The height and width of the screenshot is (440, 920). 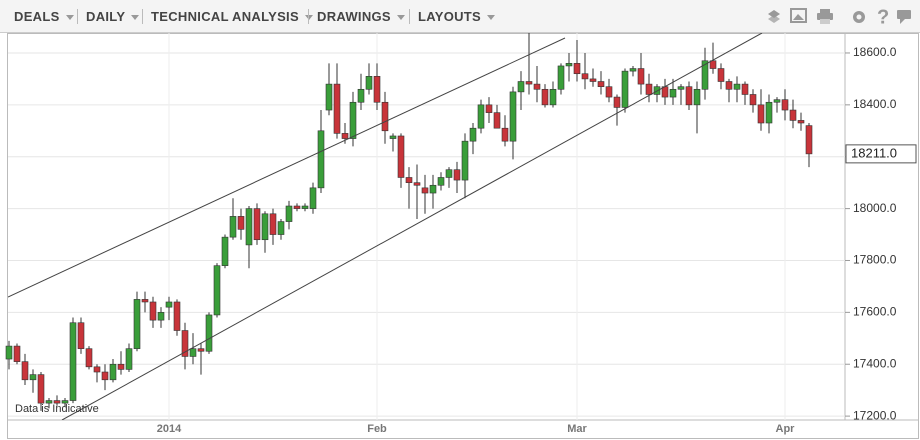 I want to click on y-tick-label: 18000.0, so click(x=875, y=208).